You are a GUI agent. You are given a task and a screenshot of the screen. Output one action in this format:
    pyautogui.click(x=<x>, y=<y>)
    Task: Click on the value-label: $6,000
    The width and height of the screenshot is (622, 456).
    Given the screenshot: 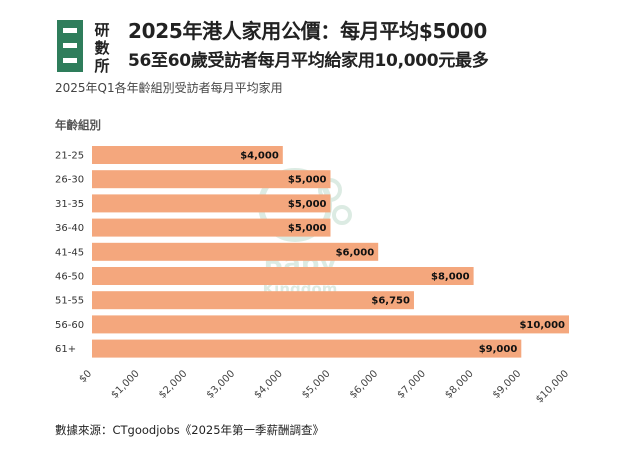 What is the action you would take?
    pyautogui.click(x=355, y=252)
    